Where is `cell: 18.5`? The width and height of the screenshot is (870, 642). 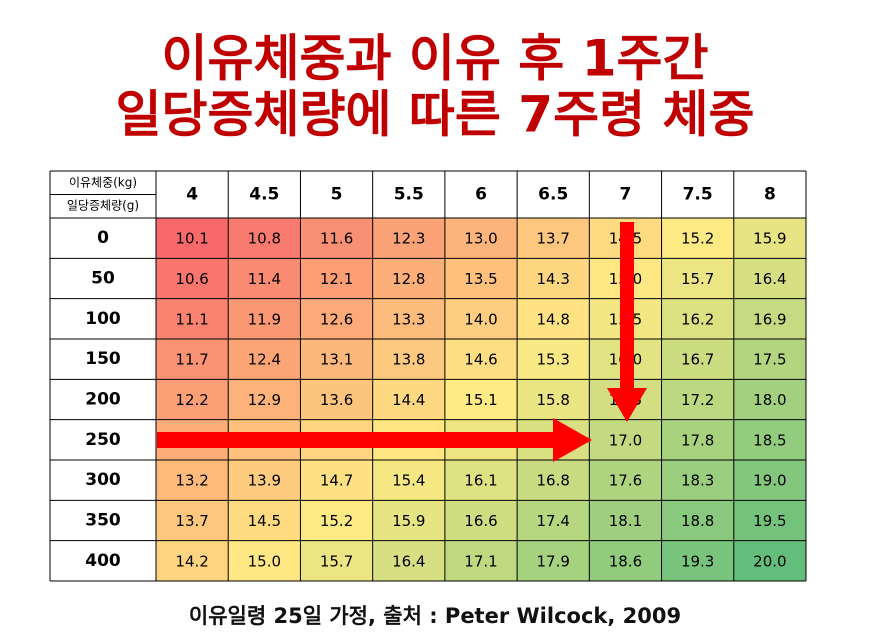 cell: 18.5 is located at coordinates (769, 440).